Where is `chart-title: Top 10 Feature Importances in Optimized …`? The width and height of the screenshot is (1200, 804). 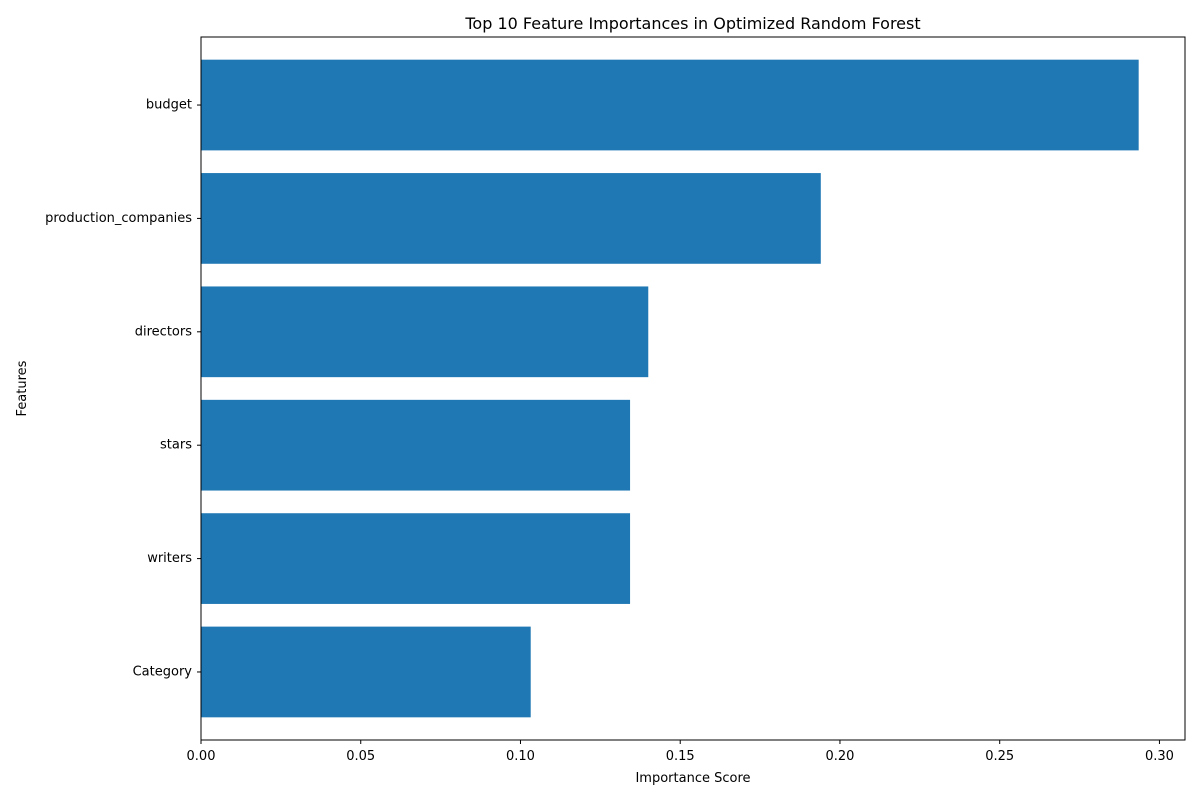
chart-title: Top 10 Feature Importances in Optimized … is located at coordinates (692, 23).